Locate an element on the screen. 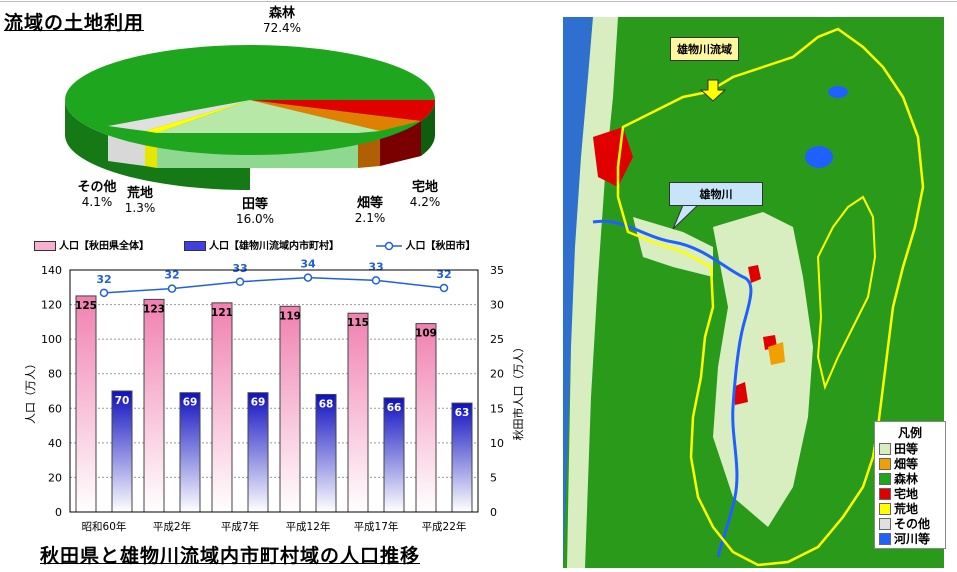 Image resolution: width=957 pixels, height=572 pixels. chart-line: 32 32 33 34 33 32 is located at coordinates (274, 278).